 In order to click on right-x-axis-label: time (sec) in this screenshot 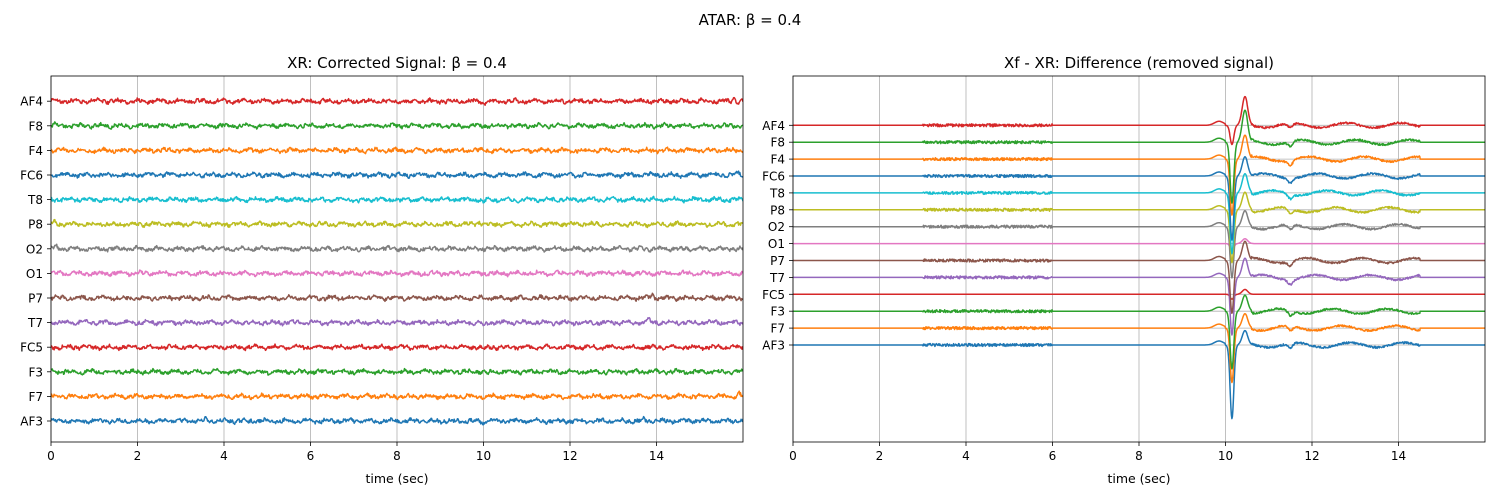, I will do `click(1138, 478)`.